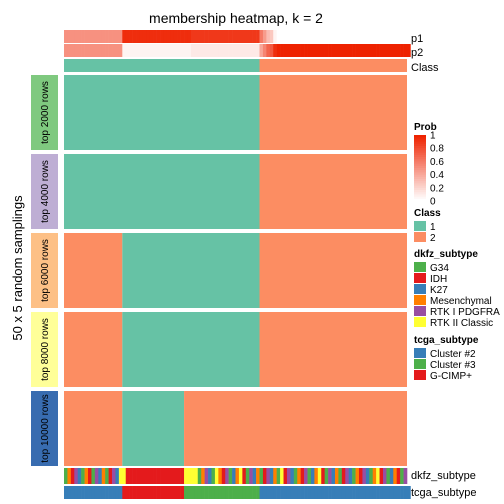  I want to click on legend-title: dkfz_subtype, so click(446, 254).